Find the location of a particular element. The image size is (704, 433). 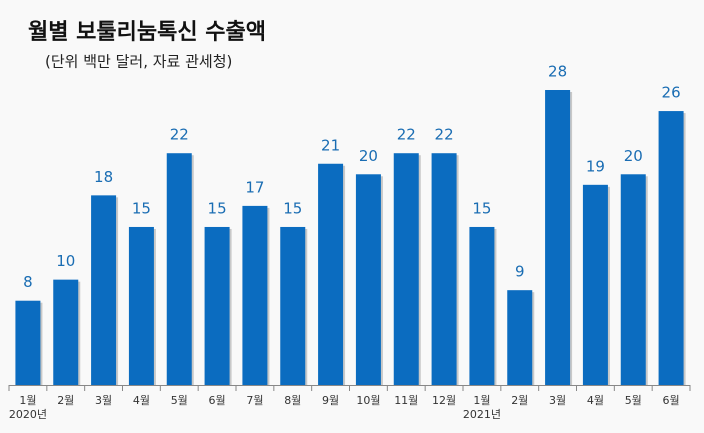

value-label: 21 is located at coordinates (330, 145).